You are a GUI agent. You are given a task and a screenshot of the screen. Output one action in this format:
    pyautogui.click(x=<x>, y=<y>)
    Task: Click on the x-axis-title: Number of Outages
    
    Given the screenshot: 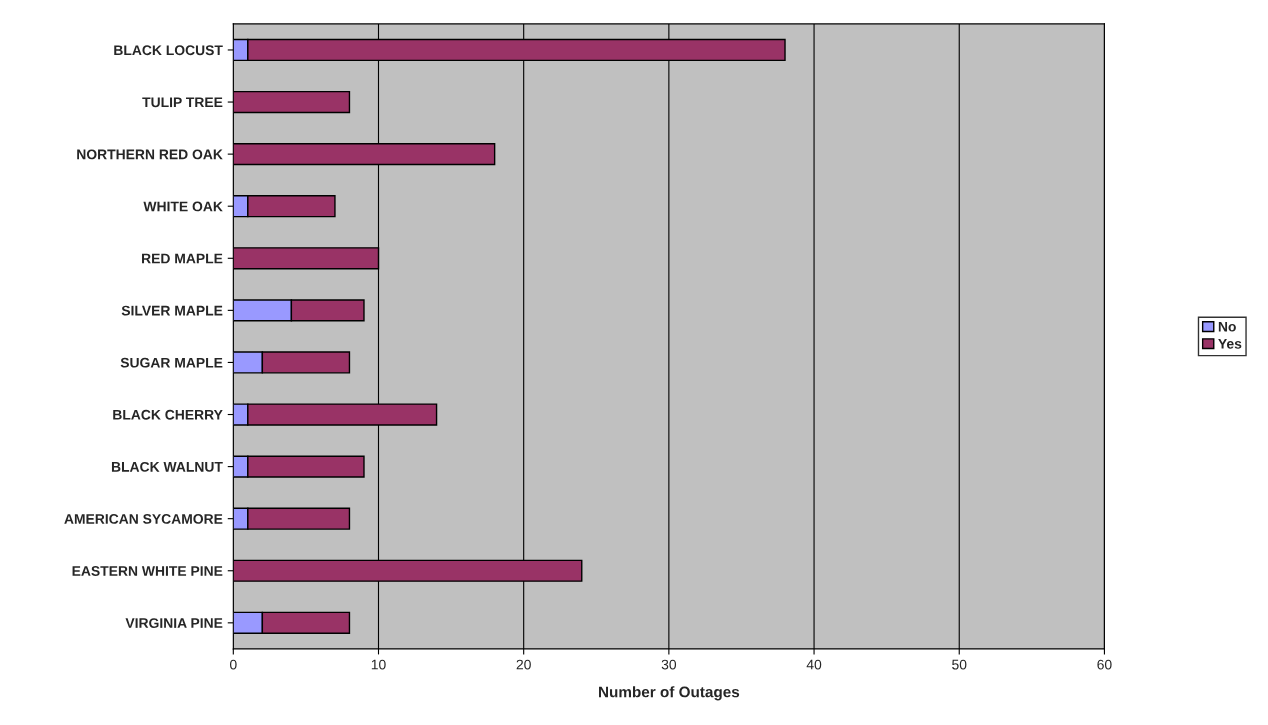 What is the action you would take?
    pyautogui.click(x=669, y=693)
    